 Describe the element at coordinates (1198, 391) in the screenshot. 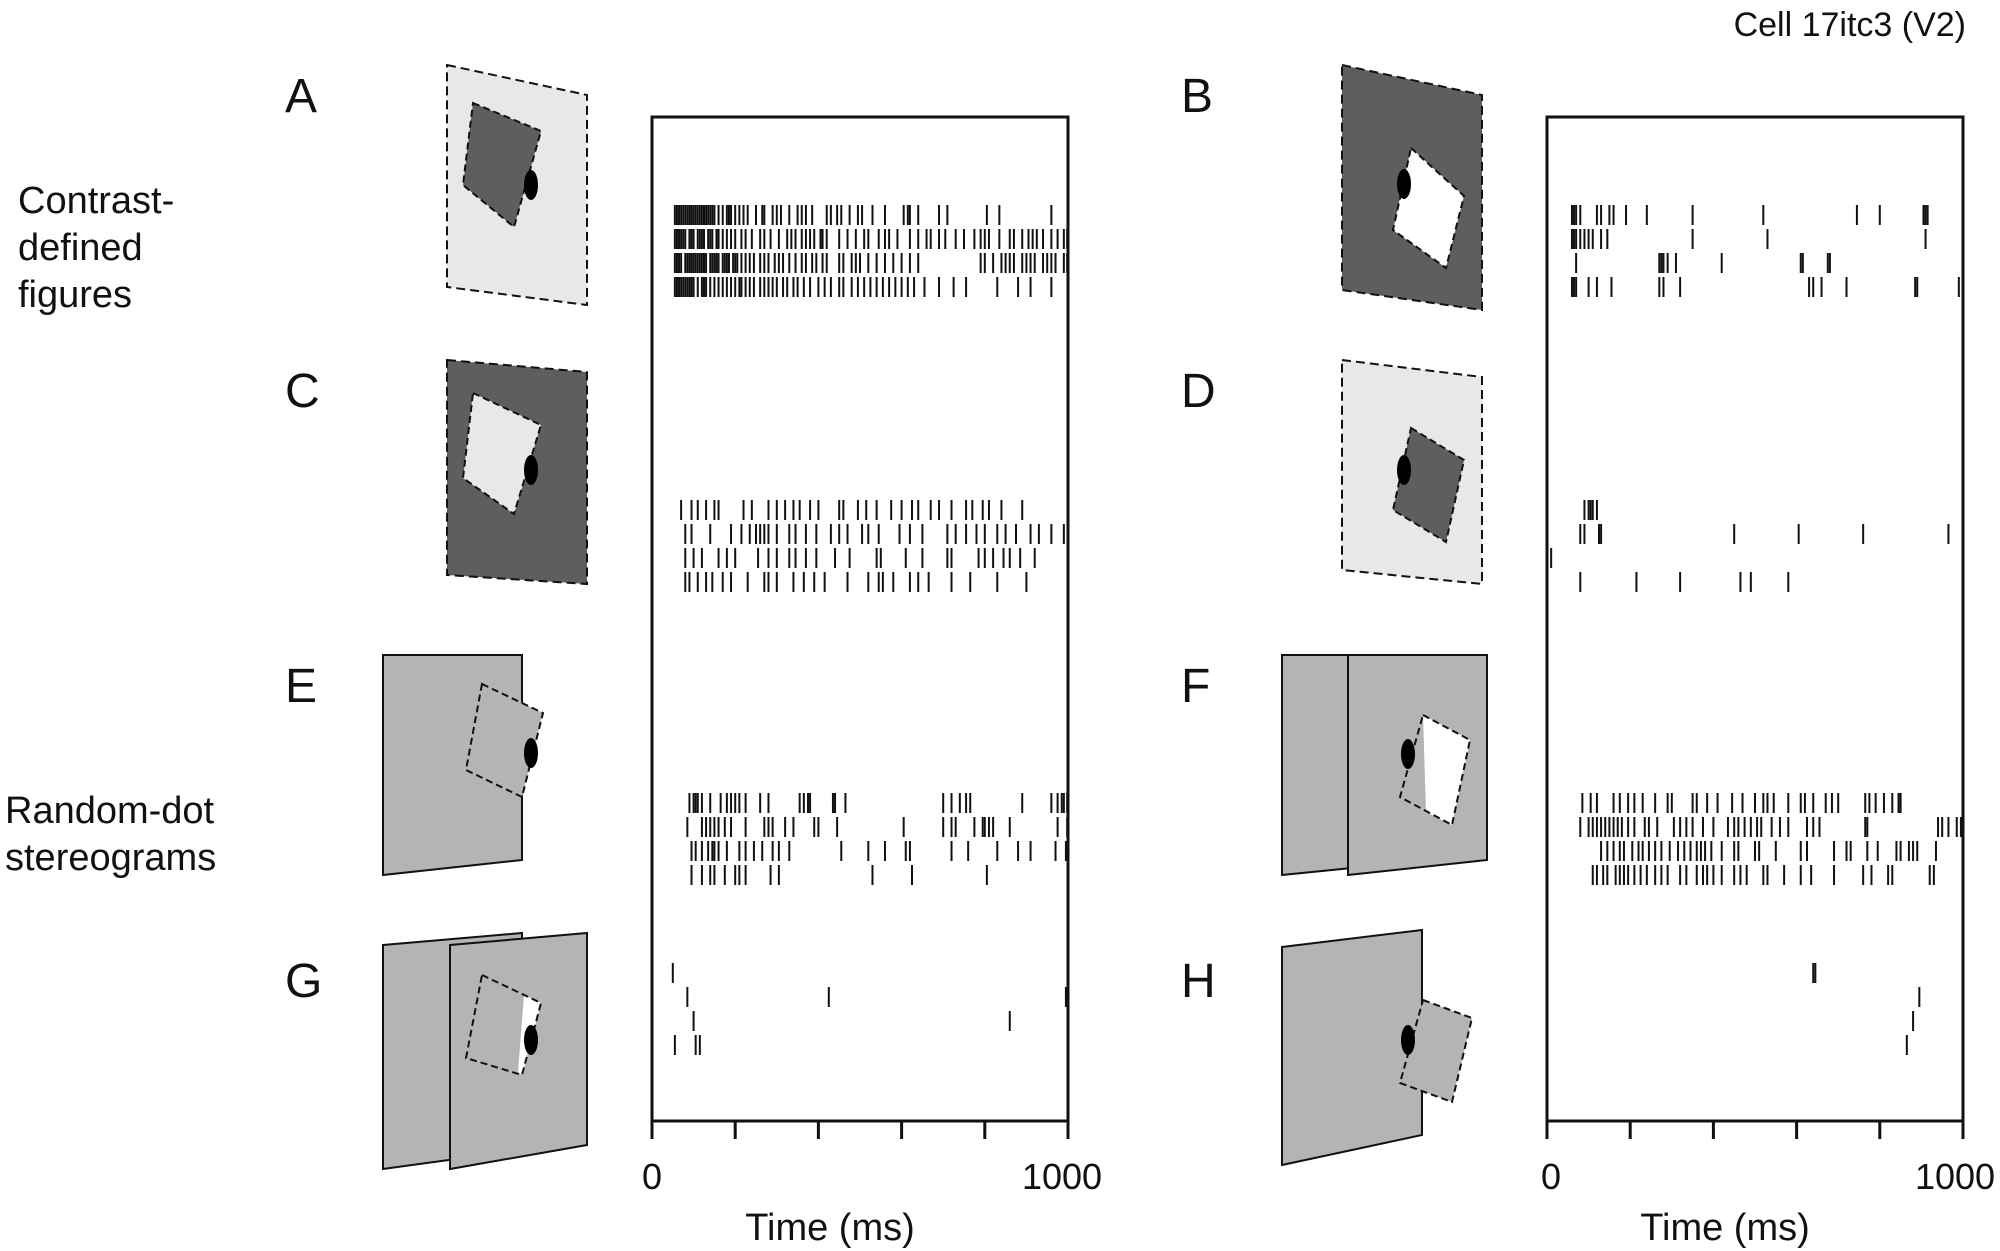

I see `panel-letter-d: D` at that location.